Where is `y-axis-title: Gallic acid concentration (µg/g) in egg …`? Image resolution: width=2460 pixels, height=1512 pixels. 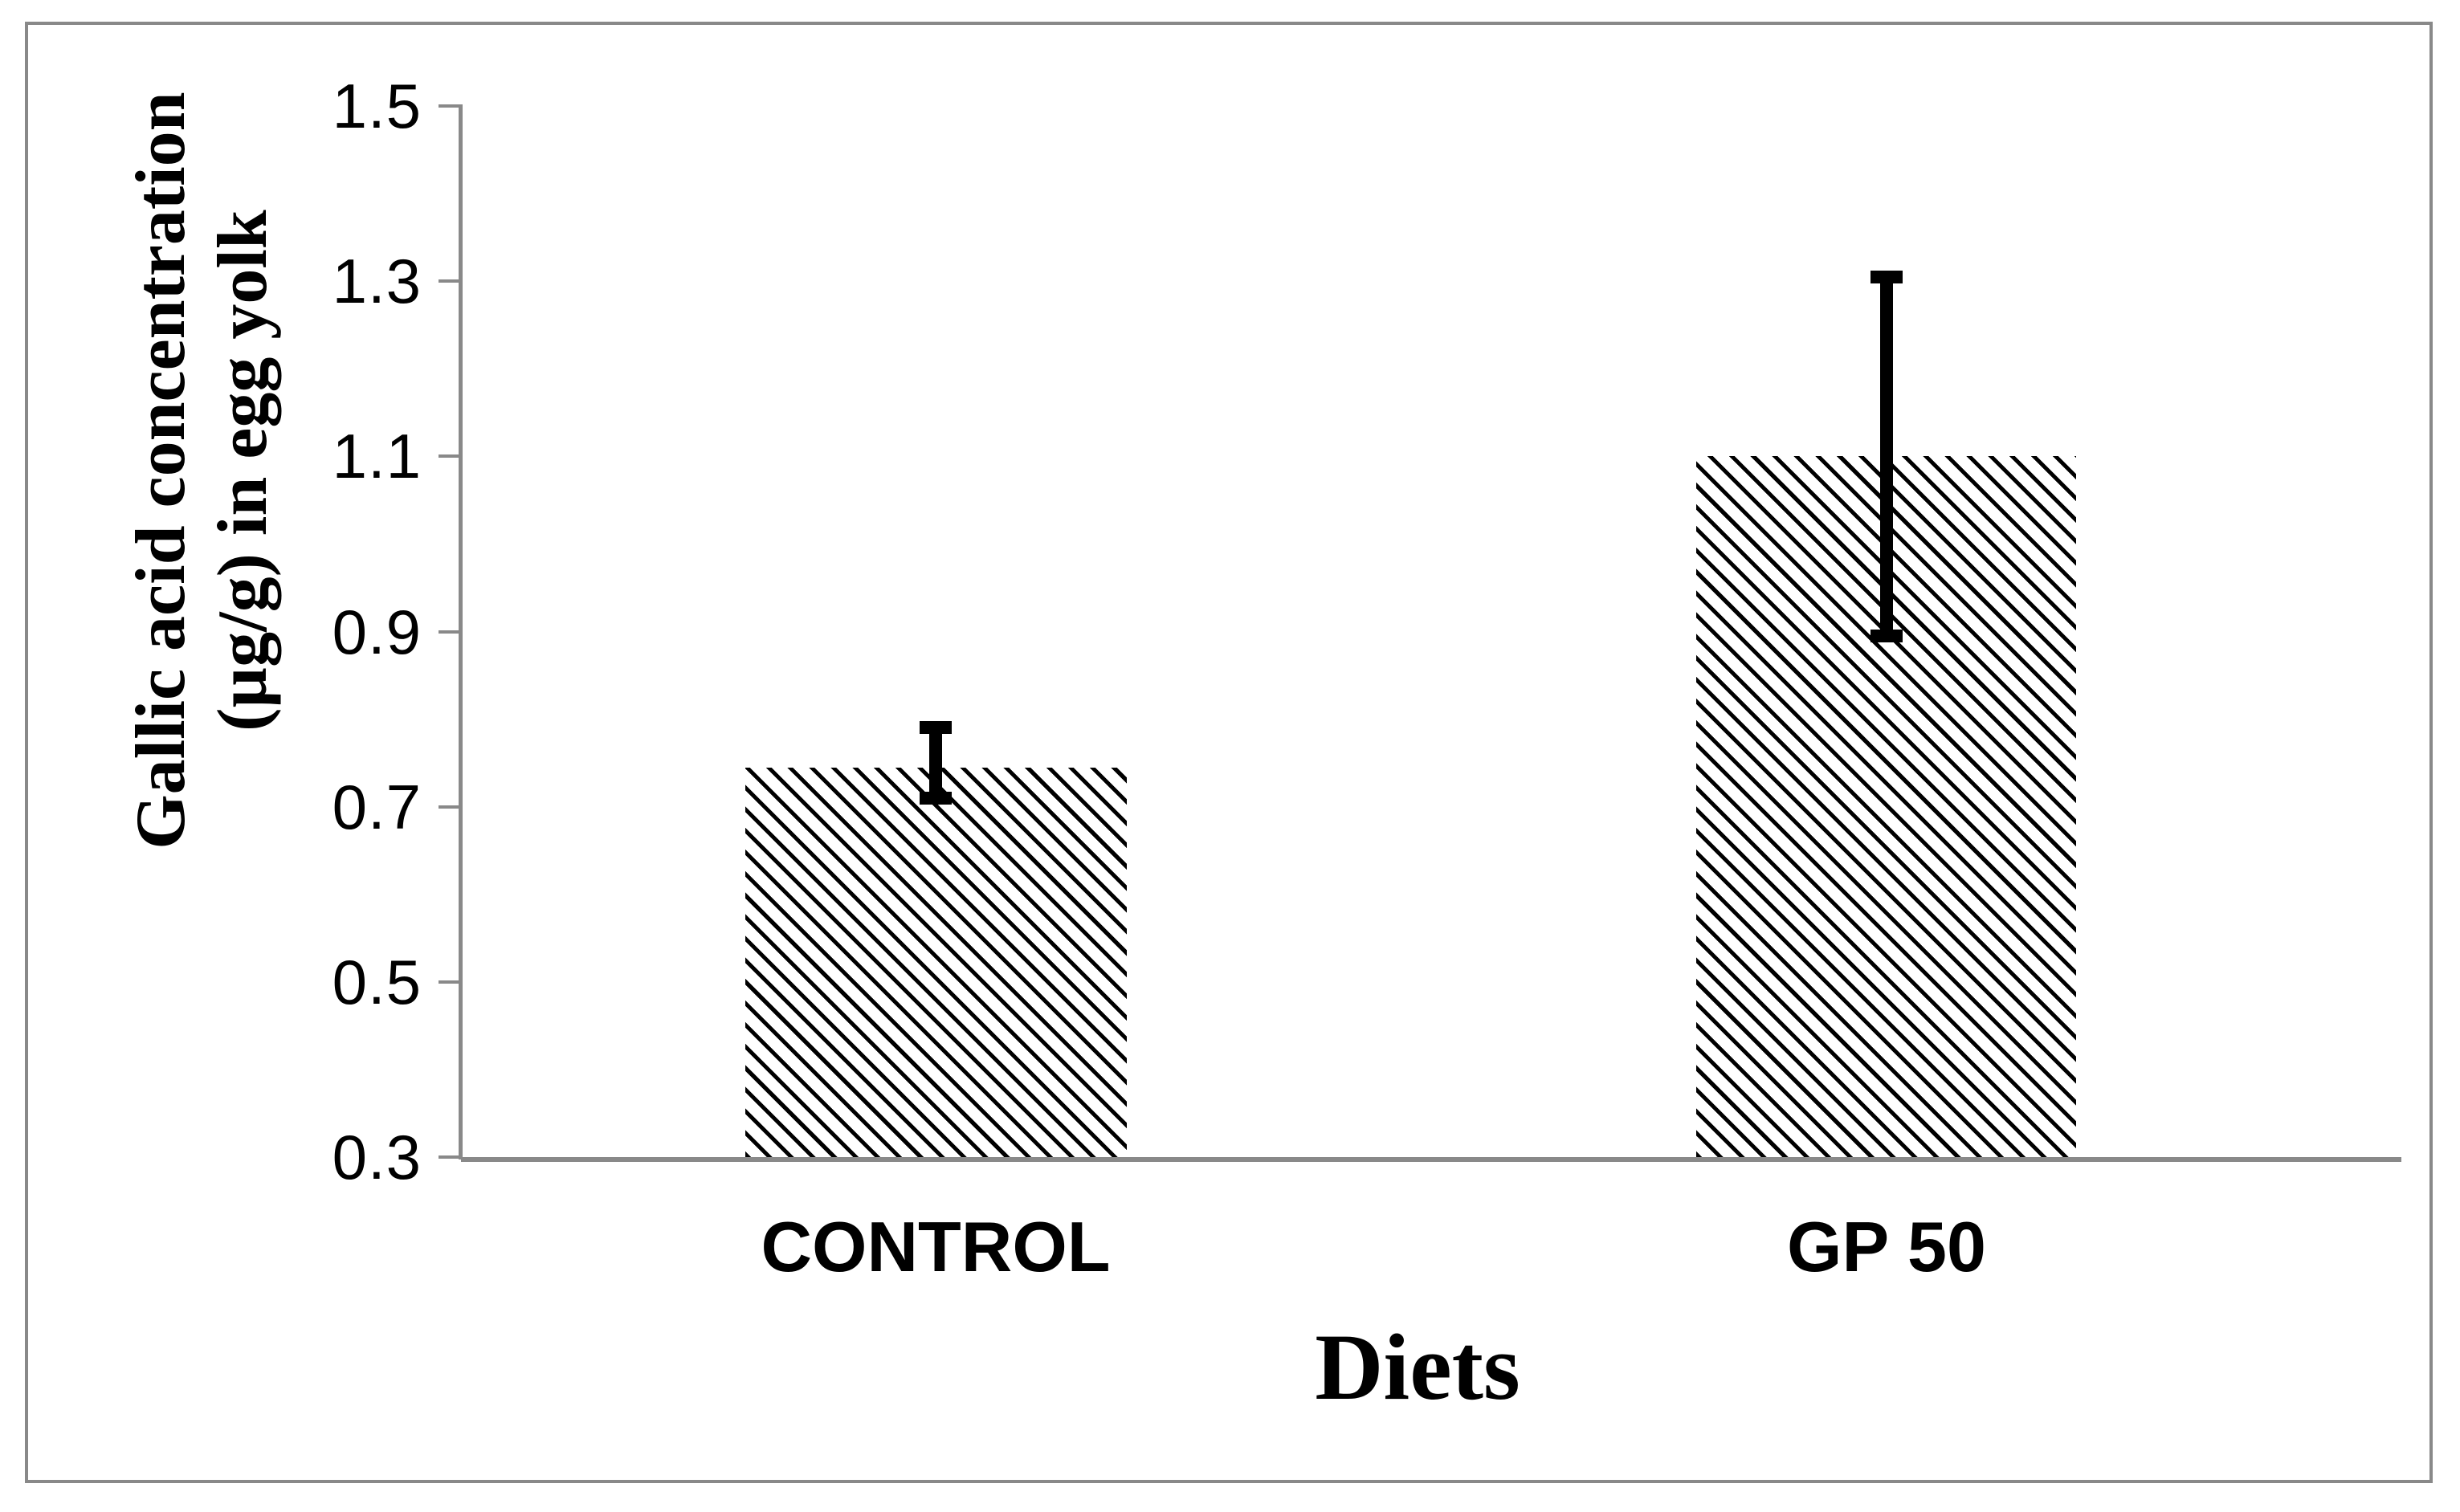 y-axis-title: Gallic acid concentration (µg/g) in egg … is located at coordinates (202, 516).